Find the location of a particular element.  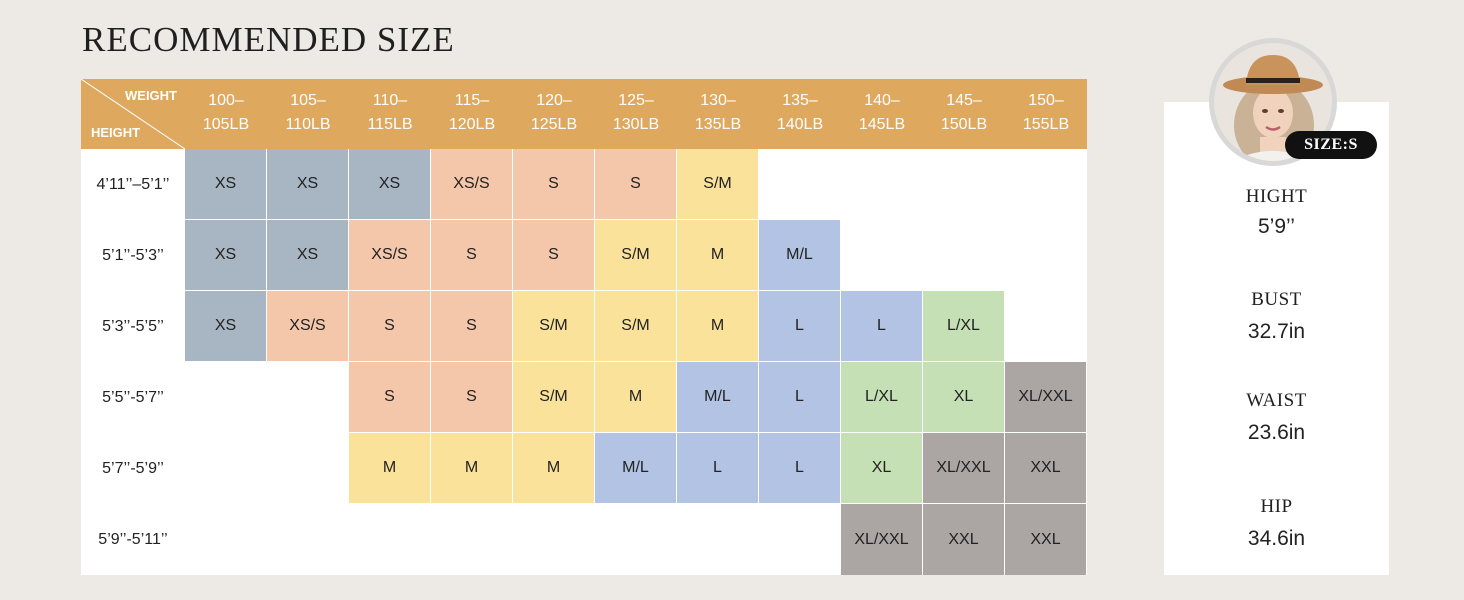

height-row-label: 4’11’’–5’1’’ is located at coordinates (133, 184).